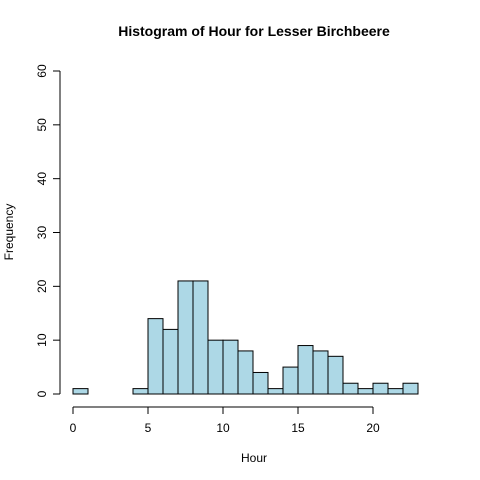 The width and height of the screenshot is (480, 480). I want to click on y-tick-label-2: 20, so click(42, 286).